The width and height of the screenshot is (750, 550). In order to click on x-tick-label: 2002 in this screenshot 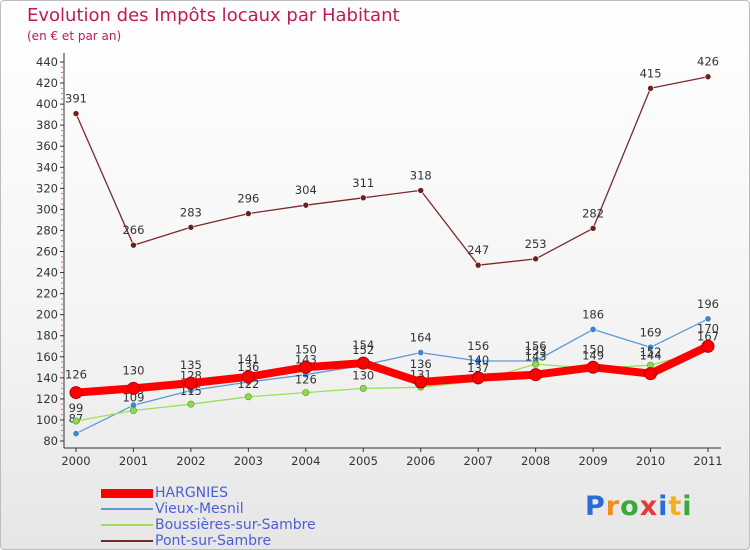, I will do `click(190, 461)`.